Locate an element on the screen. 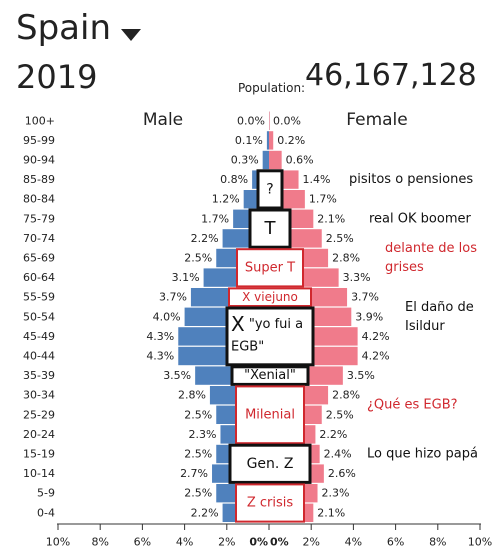 Image resolution: width=504 pixels, height=557 pixels. age-group-label: 80-84 is located at coordinates (39, 199).